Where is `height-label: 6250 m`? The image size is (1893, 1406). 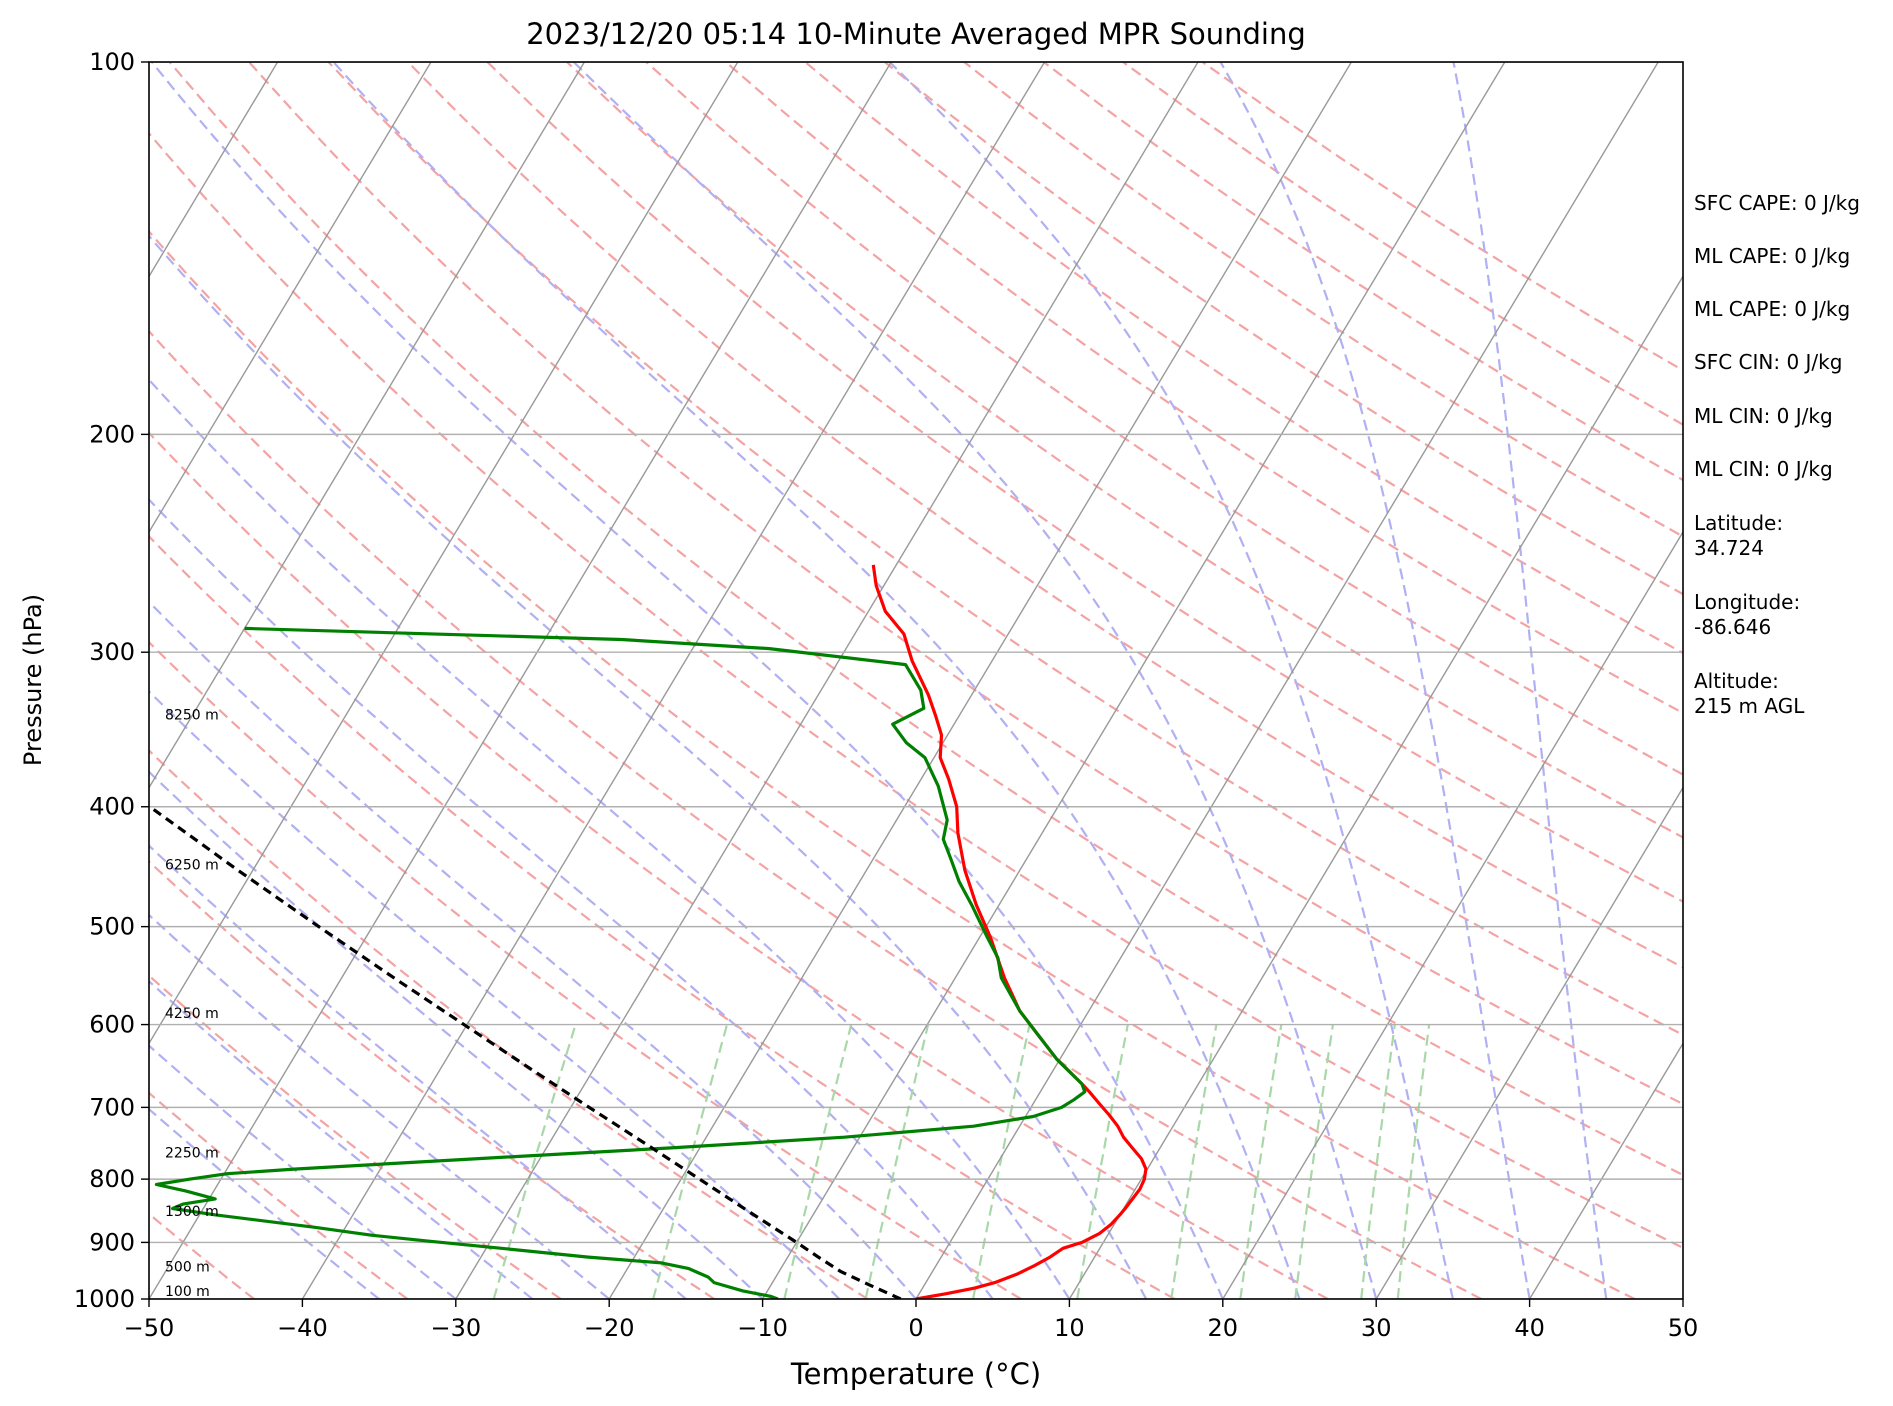
height-label: 6250 m is located at coordinates (192, 865).